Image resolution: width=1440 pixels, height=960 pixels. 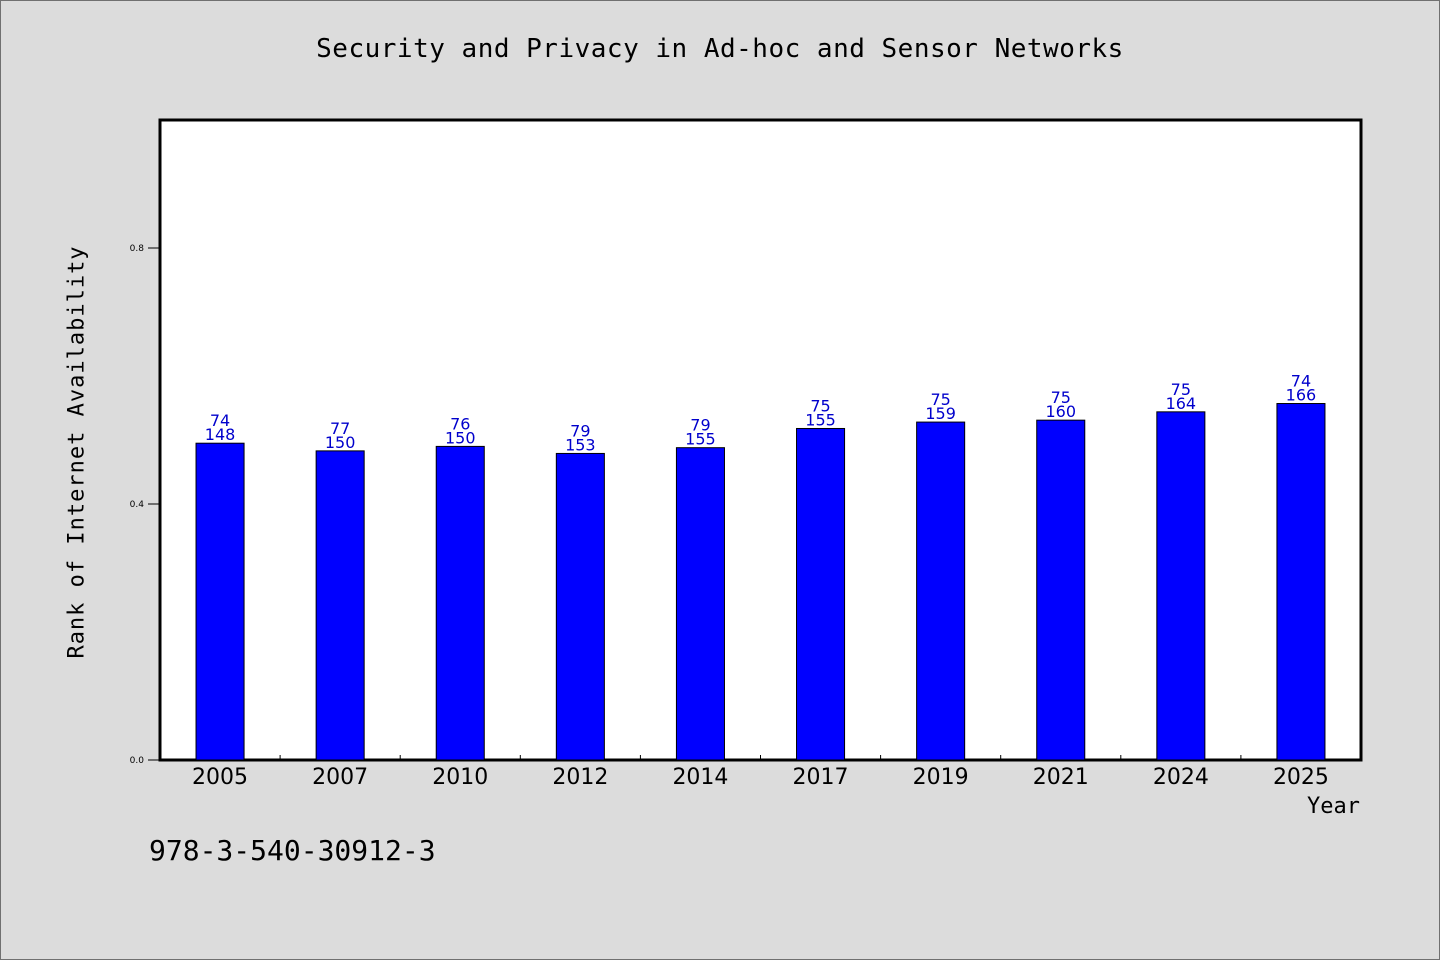 I want to click on bar-label-top-2025: 74, so click(x=1301, y=381).